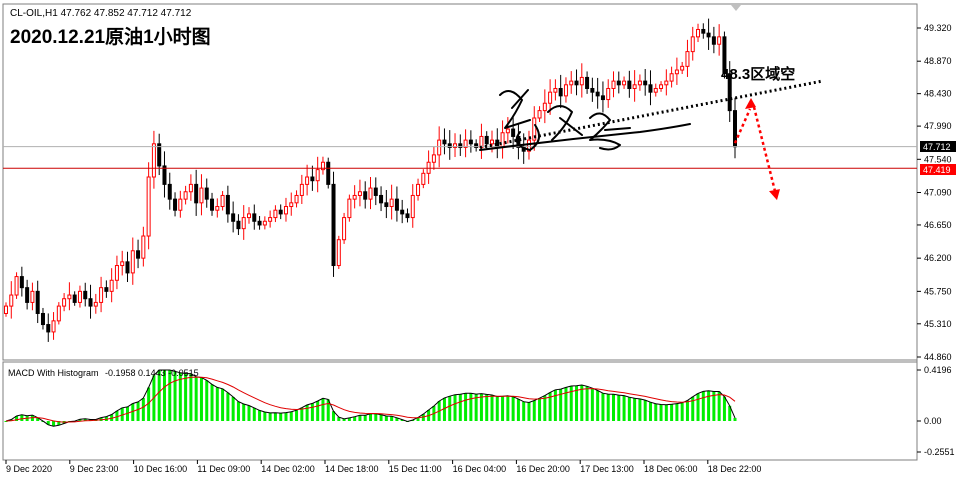  I want to click on last-price-tag, so click(938, 146).